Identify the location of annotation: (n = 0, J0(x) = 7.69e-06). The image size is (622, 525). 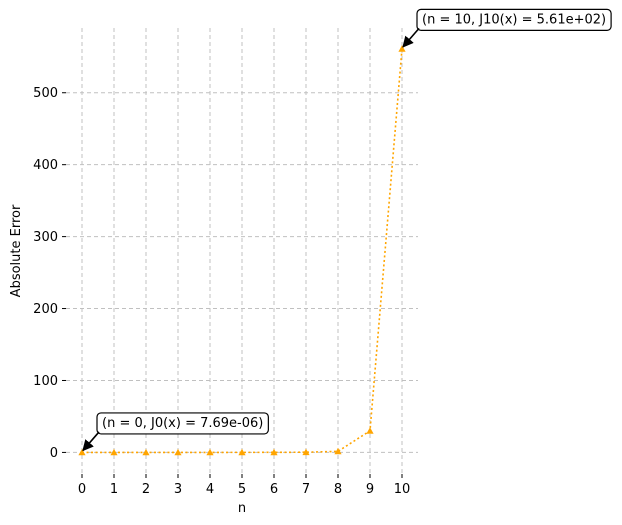
(175, 432).